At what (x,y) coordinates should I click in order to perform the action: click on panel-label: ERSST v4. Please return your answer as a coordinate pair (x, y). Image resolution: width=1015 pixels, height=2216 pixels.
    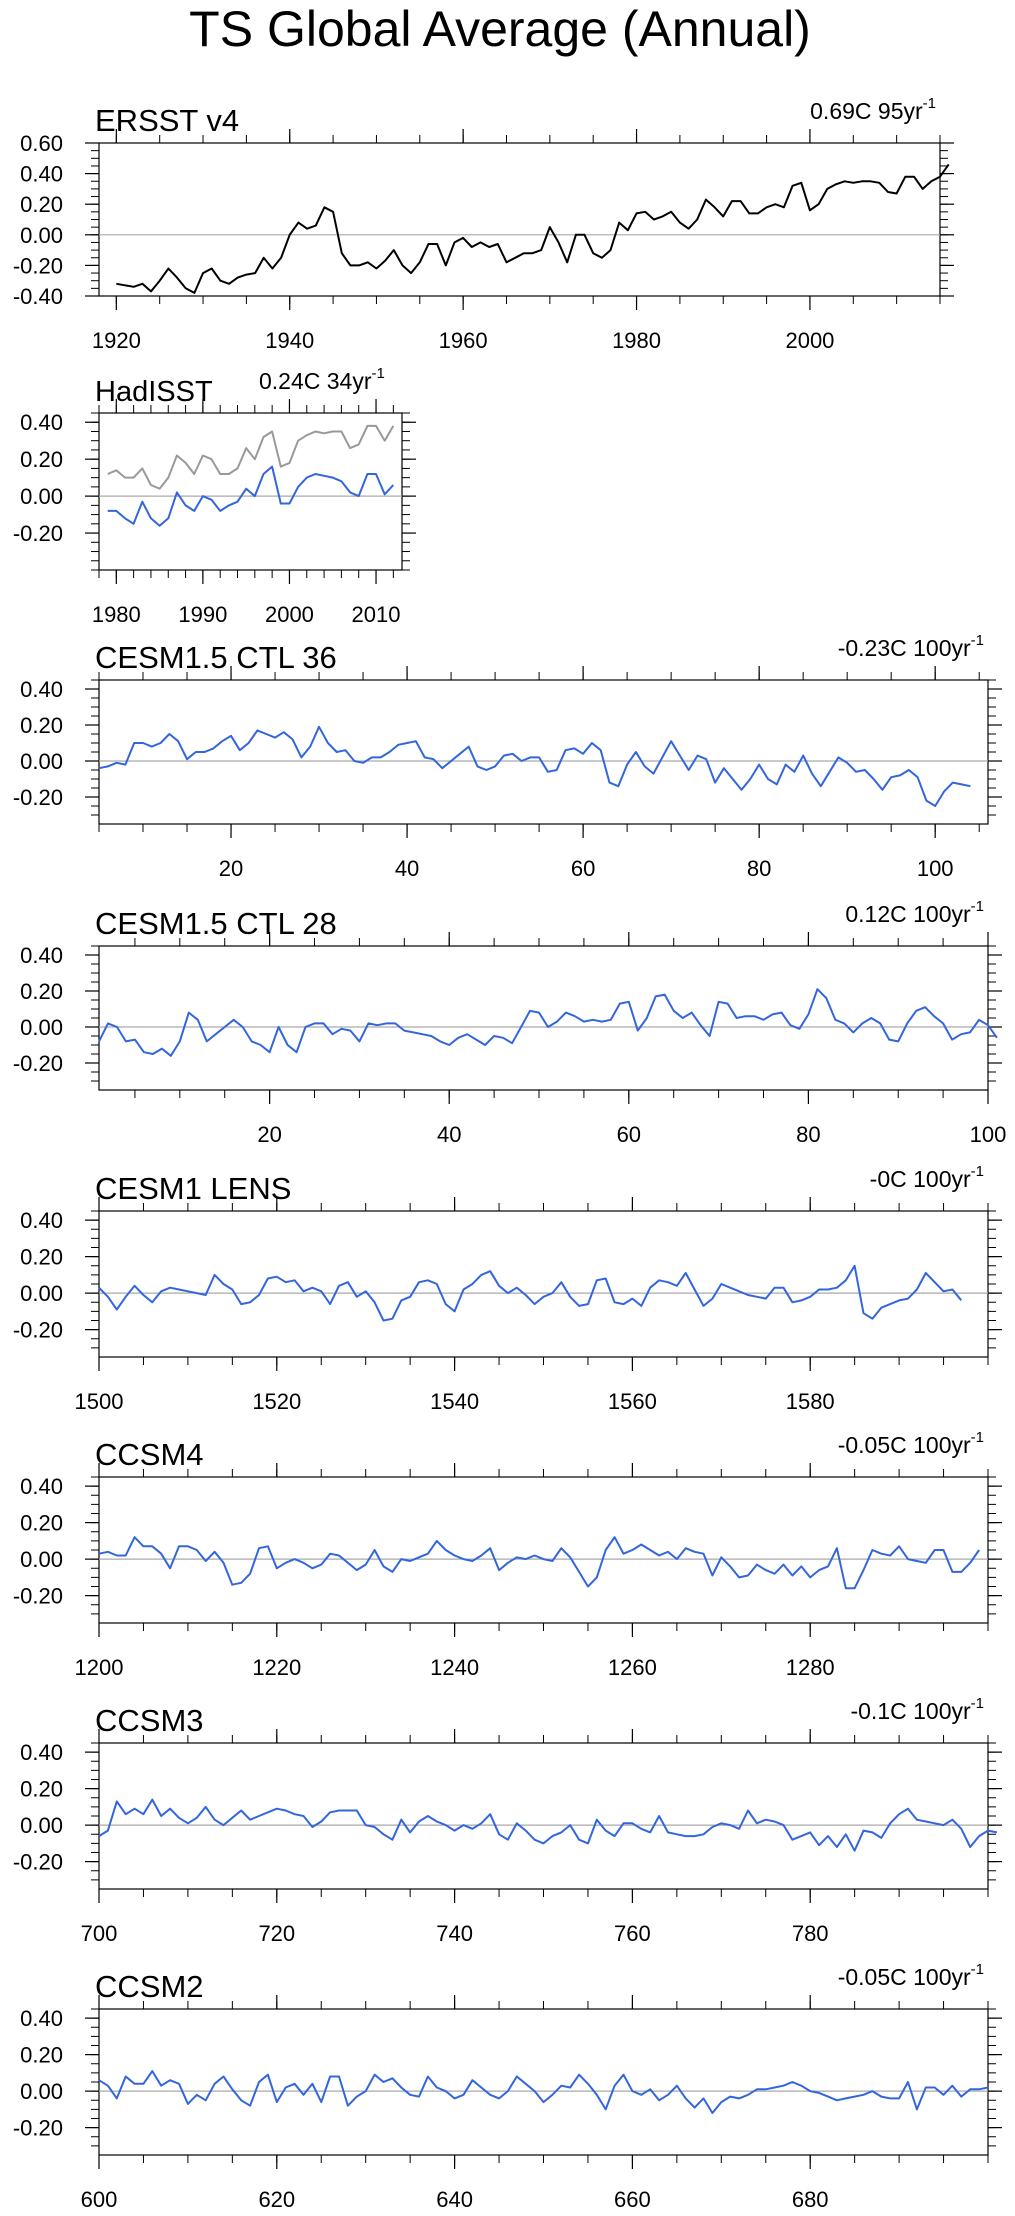
    Looking at the image, I should click on (167, 120).